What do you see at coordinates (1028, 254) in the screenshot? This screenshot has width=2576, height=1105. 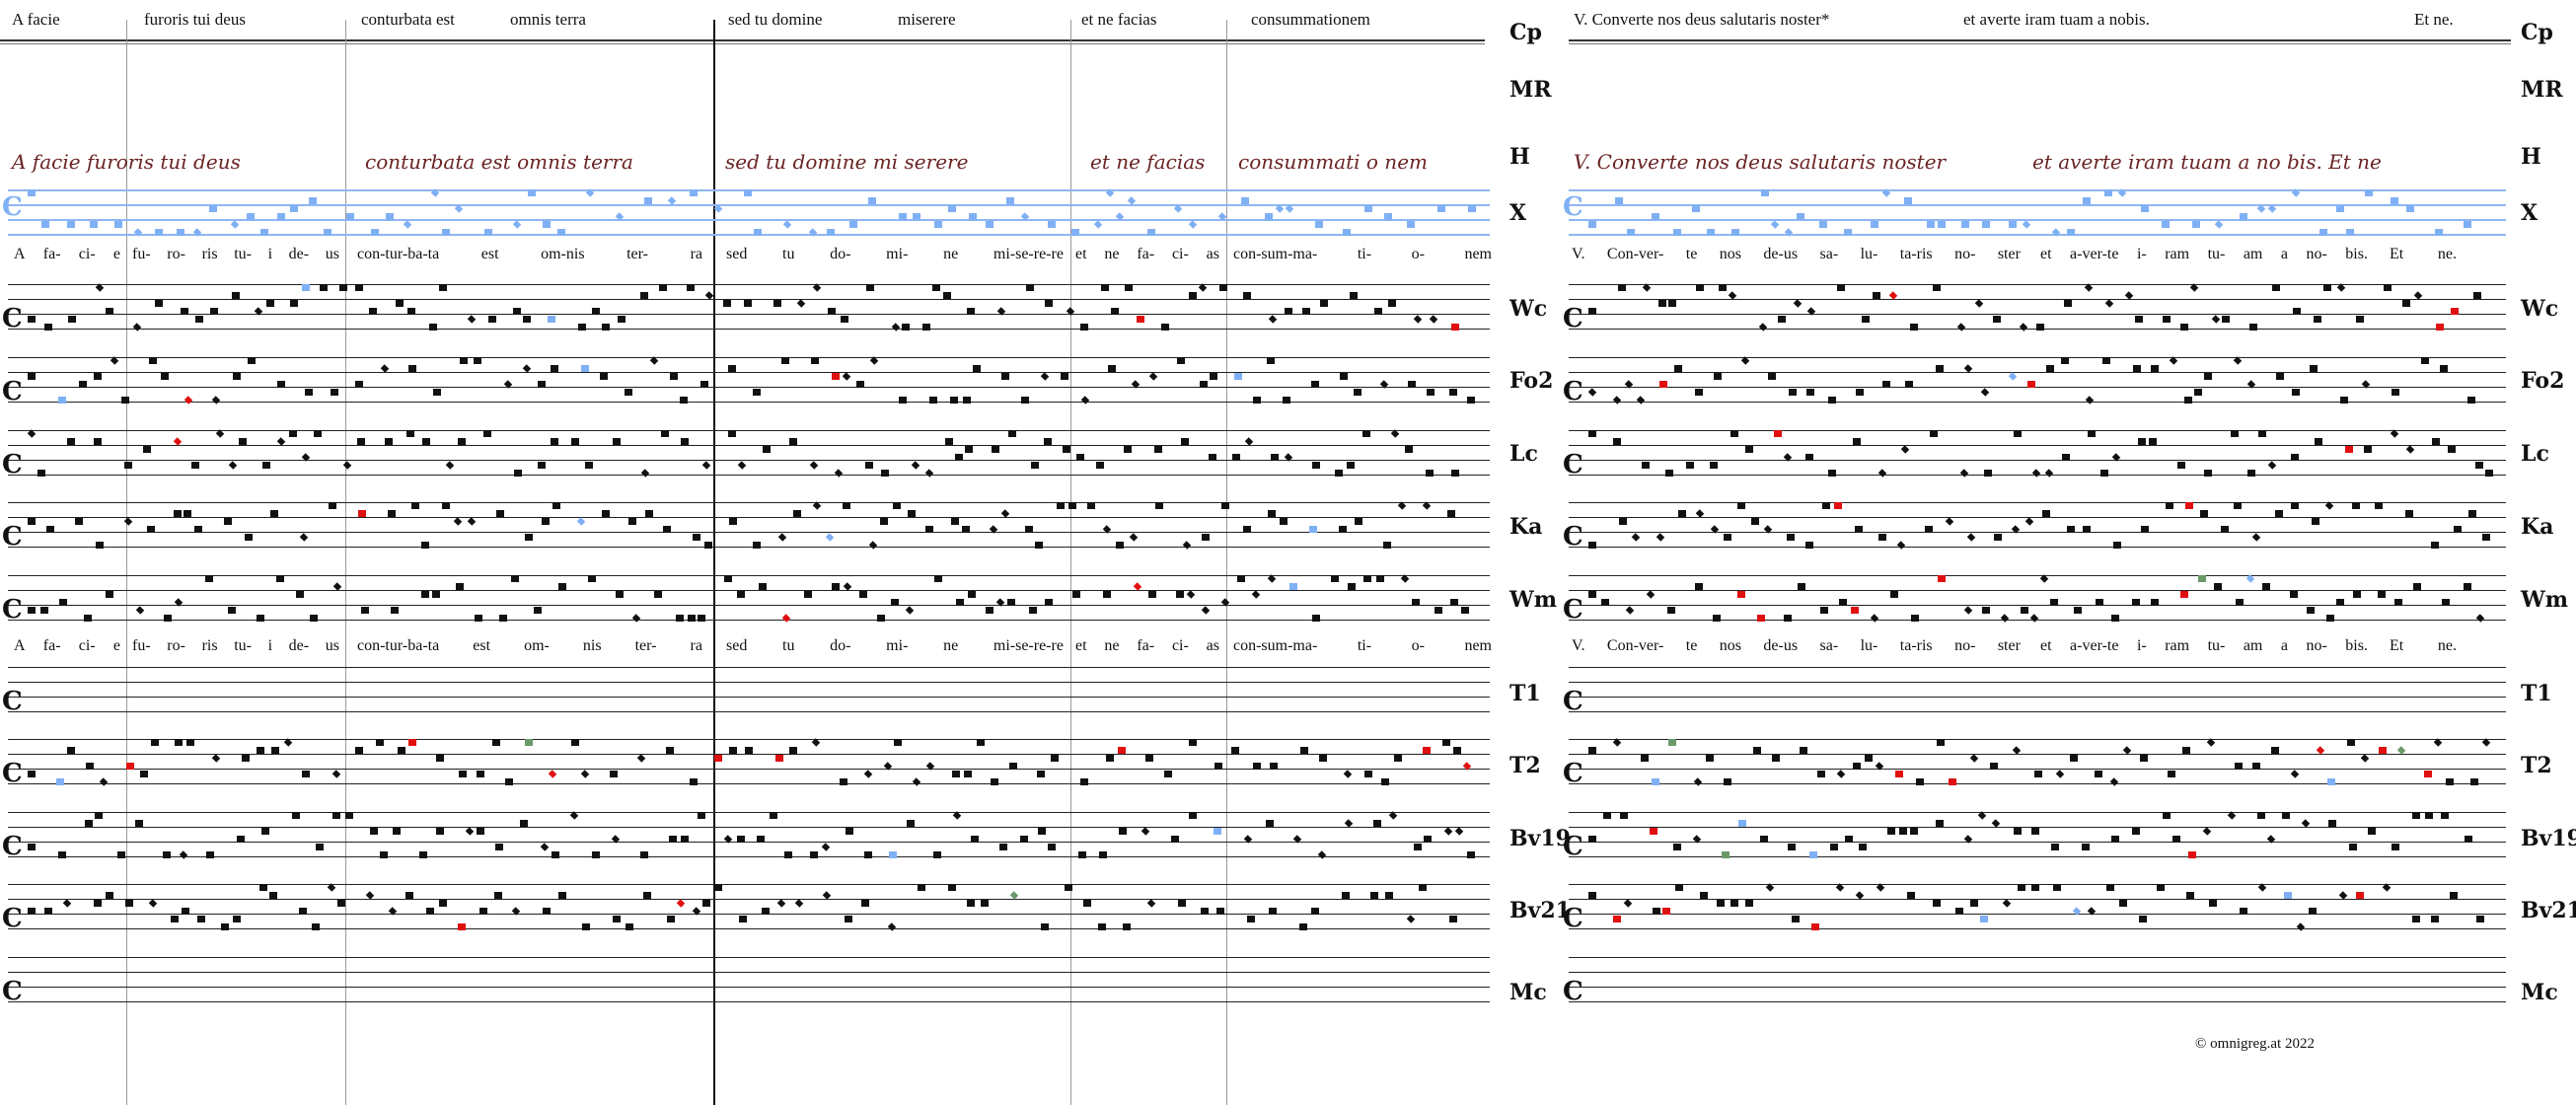 I see `syllable: mi-se-re-re` at bounding box center [1028, 254].